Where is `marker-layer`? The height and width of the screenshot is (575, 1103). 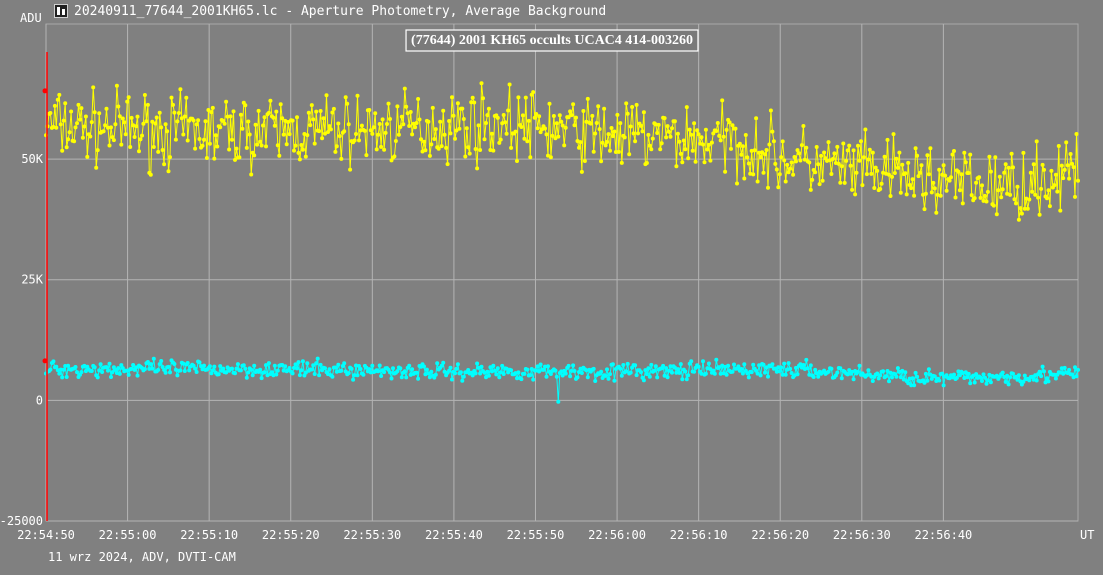
marker-layer is located at coordinates (45, 286).